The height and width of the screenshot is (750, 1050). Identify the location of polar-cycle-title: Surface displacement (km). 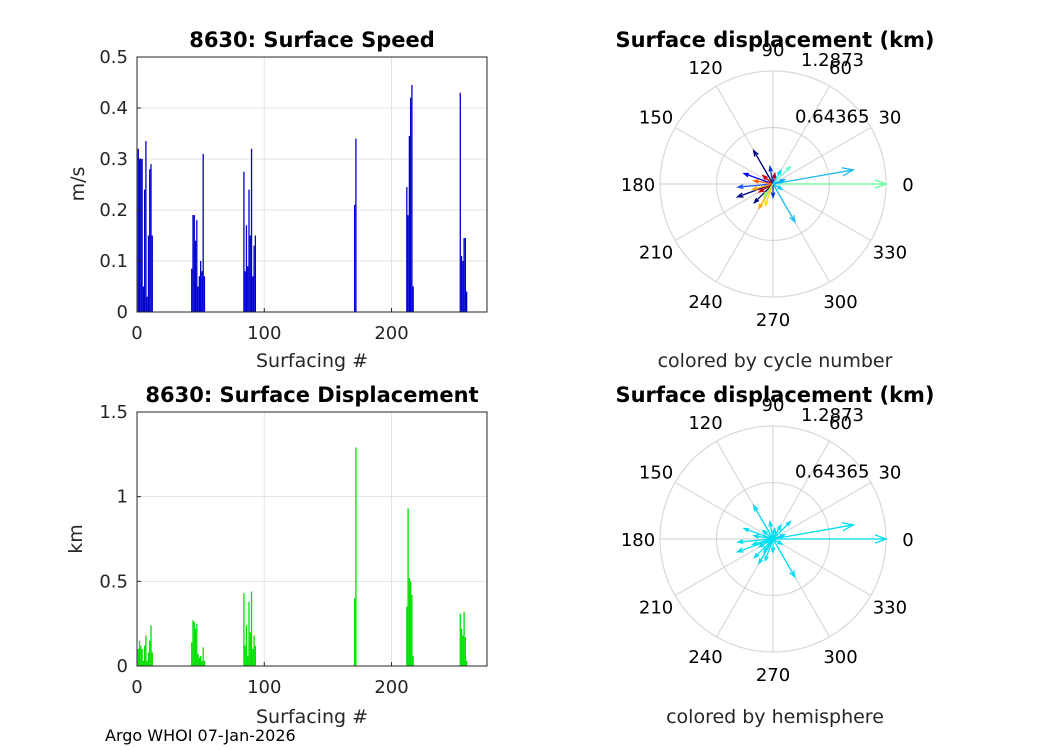
(774, 40).